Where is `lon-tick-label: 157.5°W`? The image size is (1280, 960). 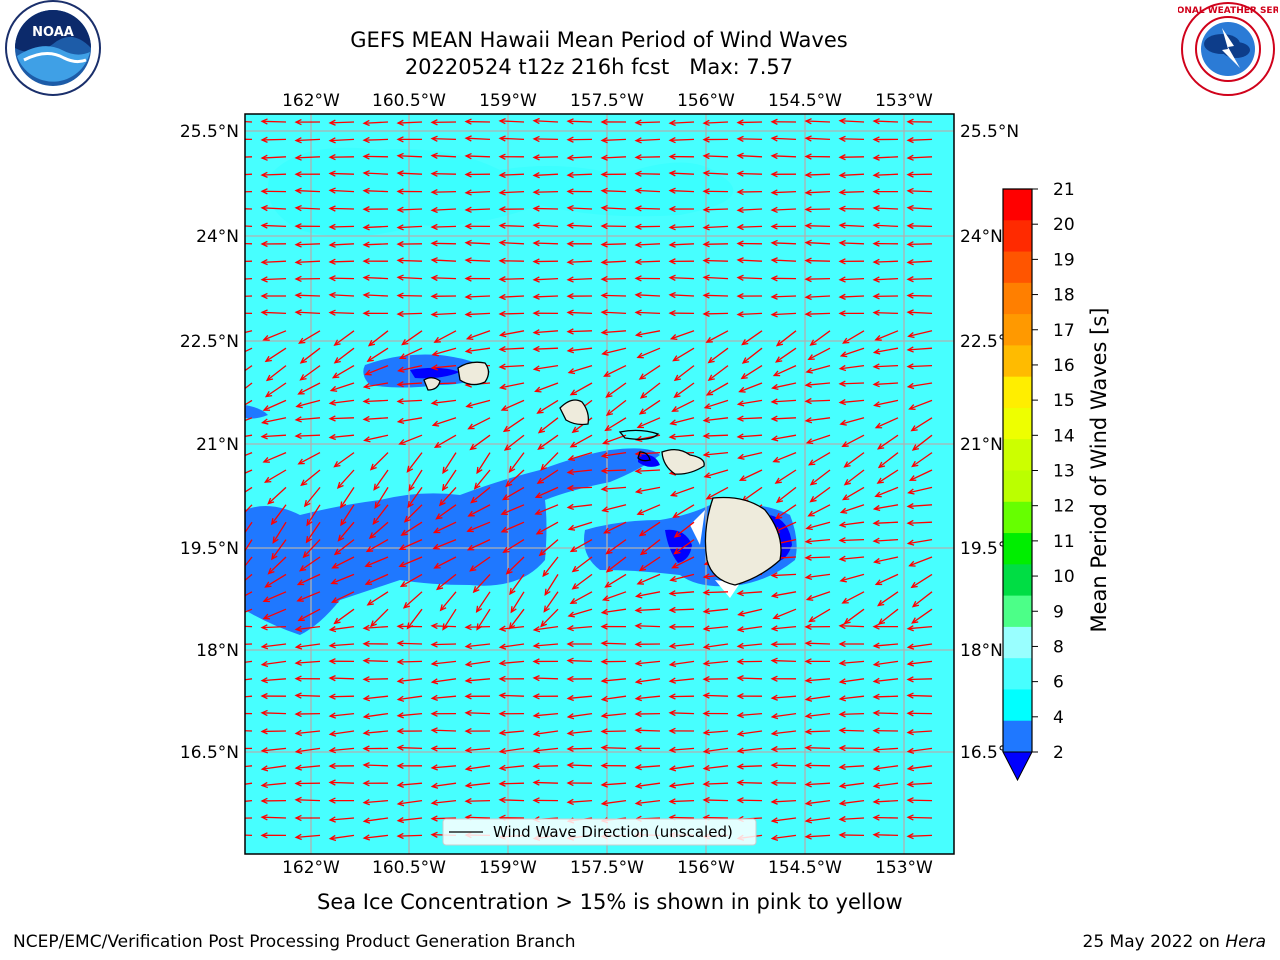 lon-tick-label: 157.5°W is located at coordinates (607, 868).